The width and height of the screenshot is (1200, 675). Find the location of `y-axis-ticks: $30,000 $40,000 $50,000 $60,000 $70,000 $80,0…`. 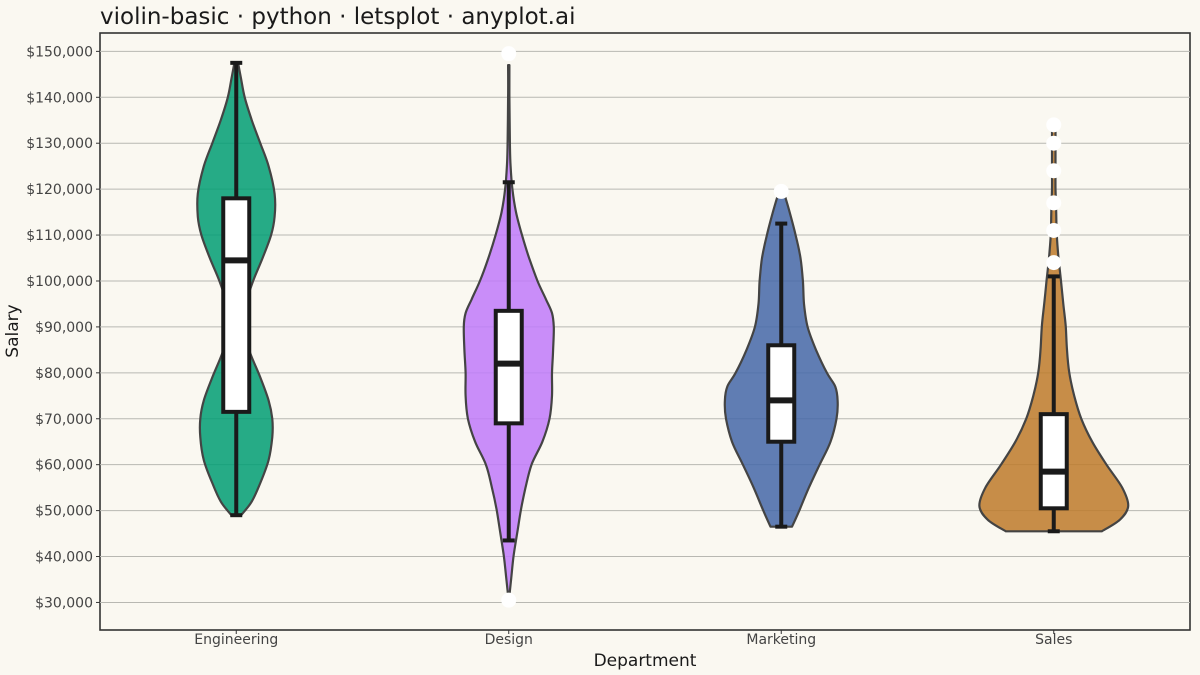

y-axis-ticks: $30,000 $40,000 $50,000 $60,000 $70,000 $80,0… is located at coordinates (63, 327).